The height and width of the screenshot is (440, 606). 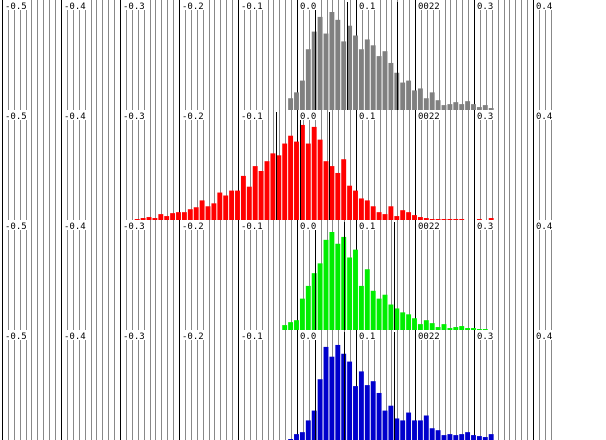 I want to click on panel-3-marker-lines, so click(x=355, y=276).